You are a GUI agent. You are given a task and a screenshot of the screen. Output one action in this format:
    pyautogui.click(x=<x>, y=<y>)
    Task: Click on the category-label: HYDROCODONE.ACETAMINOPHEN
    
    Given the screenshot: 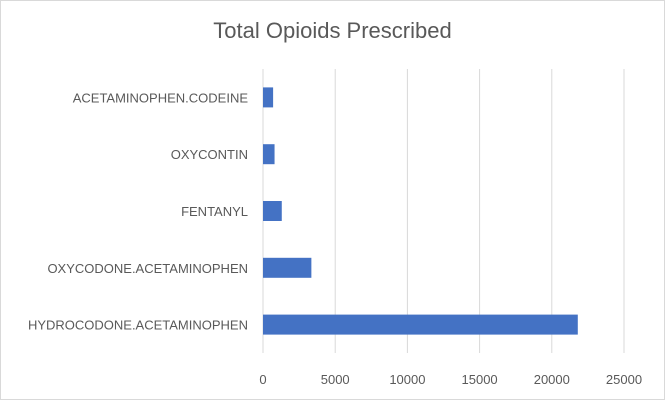 What is the action you would take?
    pyautogui.click(x=138, y=325)
    